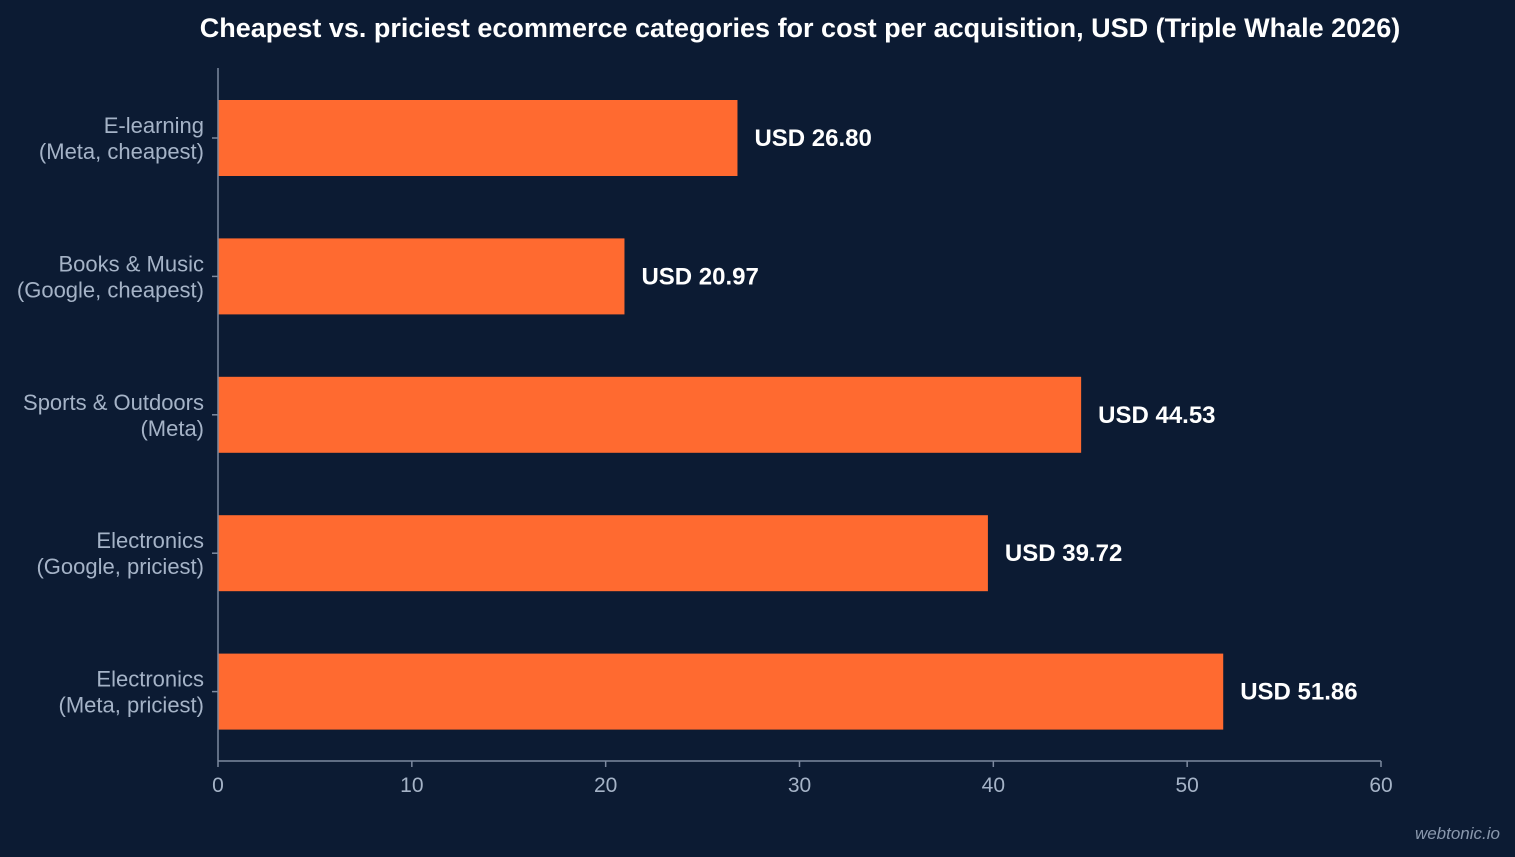 The height and width of the screenshot is (857, 1515). What do you see at coordinates (154, 125) in the screenshot?
I see `category-label-0-line-0: E-learning` at bounding box center [154, 125].